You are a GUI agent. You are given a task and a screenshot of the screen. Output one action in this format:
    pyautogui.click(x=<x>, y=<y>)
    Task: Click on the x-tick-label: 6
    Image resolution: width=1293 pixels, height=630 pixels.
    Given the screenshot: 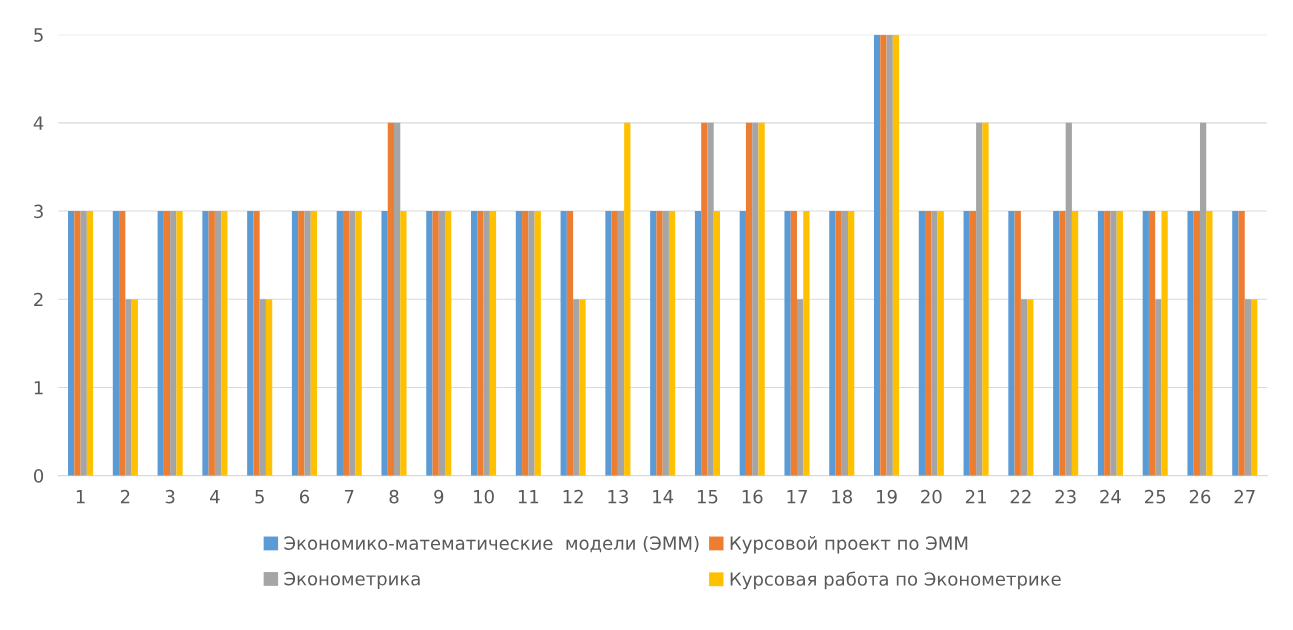 What is the action you would take?
    pyautogui.click(x=304, y=496)
    